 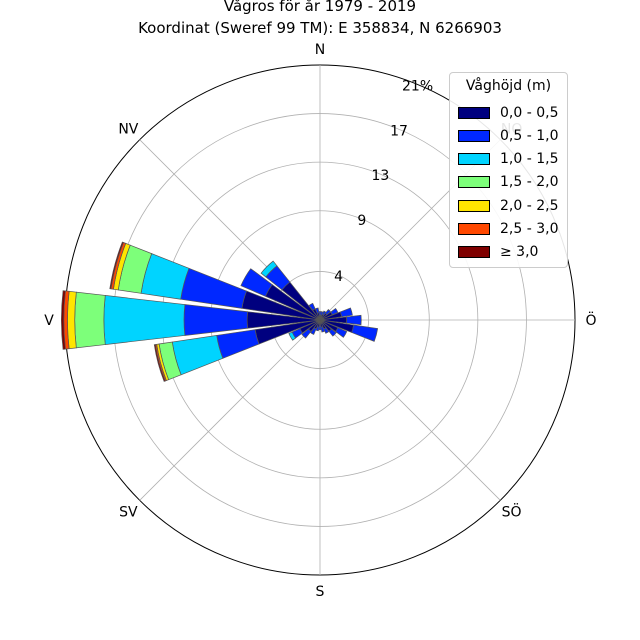 I want to click on legend-item: 2,5 - 3,0, so click(x=513, y=229).